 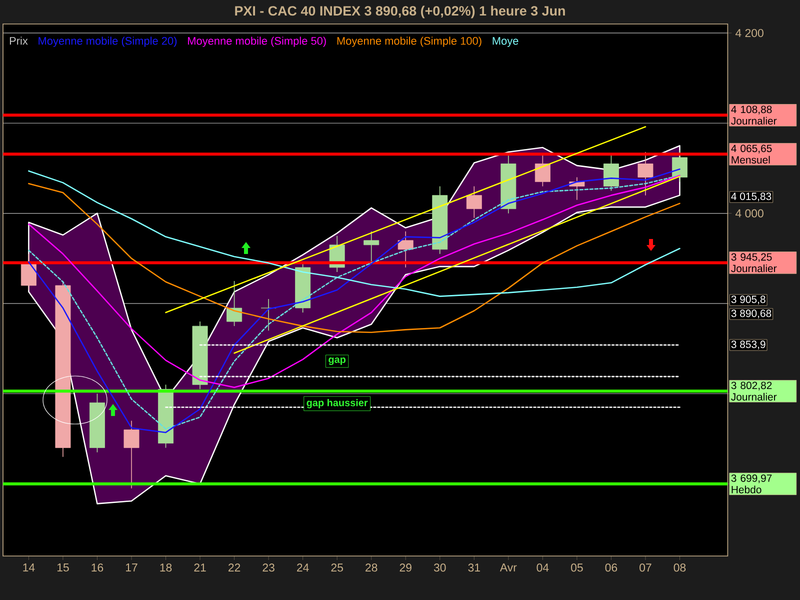 I want to click on ref-line-label: 4 065,65 Mensuel, so click(x=751, y=154).